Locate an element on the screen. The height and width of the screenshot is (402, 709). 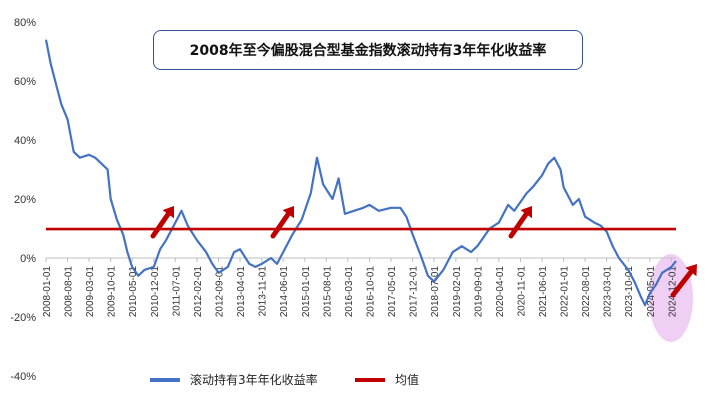
y-tick-label: -40% is located at coordinates (23, 377).